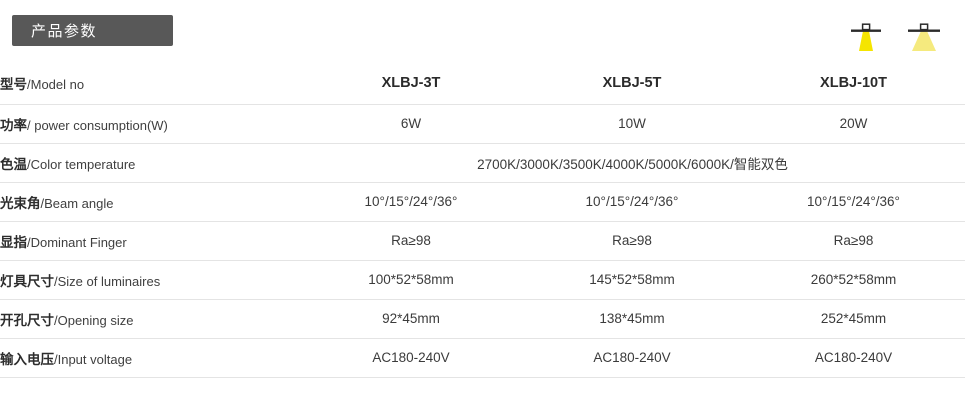  I want to click on table-row: 显指/Dominant Finger Ra≥98 Ra≥98 Ra≥98, so click(482, 241).